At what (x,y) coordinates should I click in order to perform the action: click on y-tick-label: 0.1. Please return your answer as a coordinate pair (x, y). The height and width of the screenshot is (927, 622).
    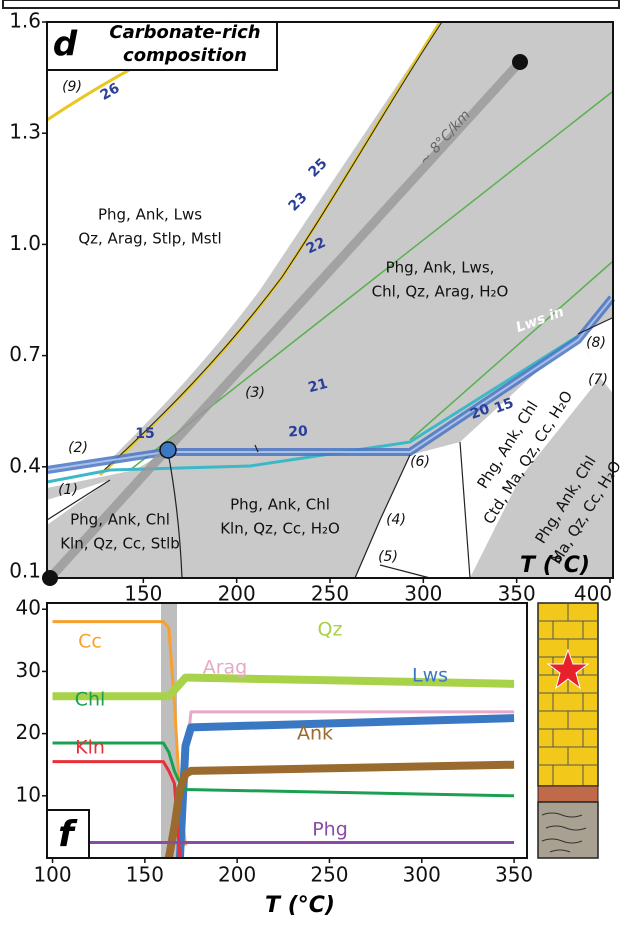
    Looking at the image, I should click on (25, 571).